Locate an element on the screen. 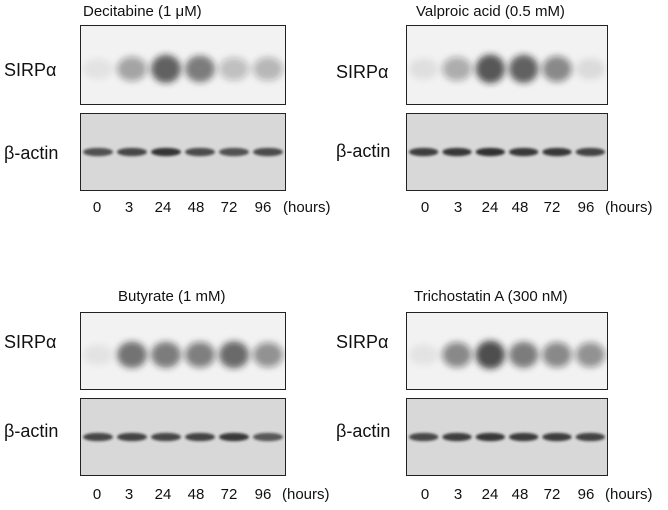  panel-title: Butyrate (1 mM) is located at coordinates (172, 296).